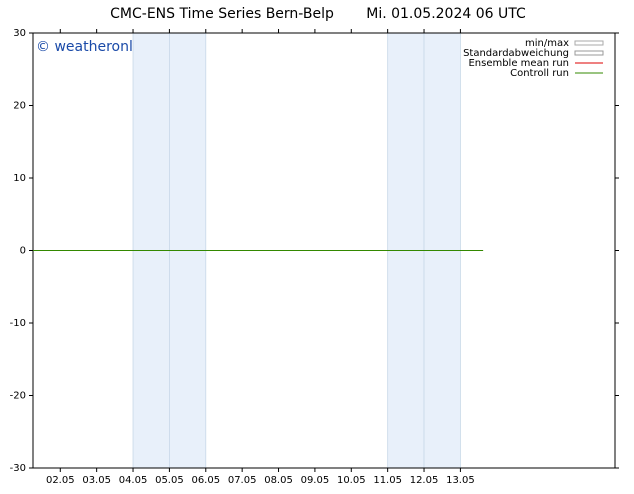 The width and height of the screenshot is (634, 494). What do you see at coordinates (205, 480) in the screenshot?
I see `x-tick-label: 06.05` at bounding box center [205, 480].